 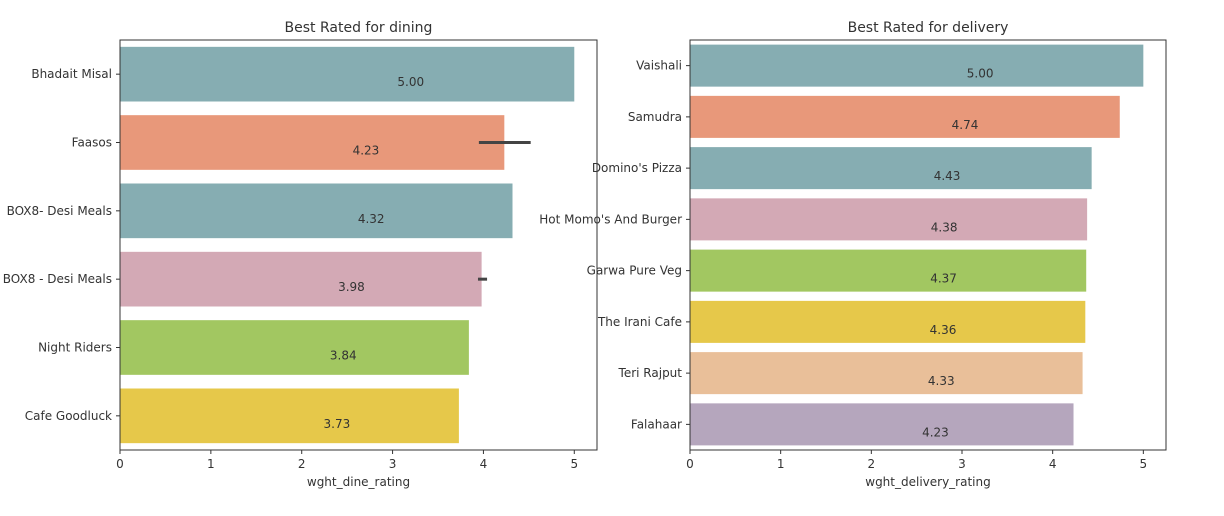 I want to click on dining-data-label: 4.32, so click(x=371, y=219).